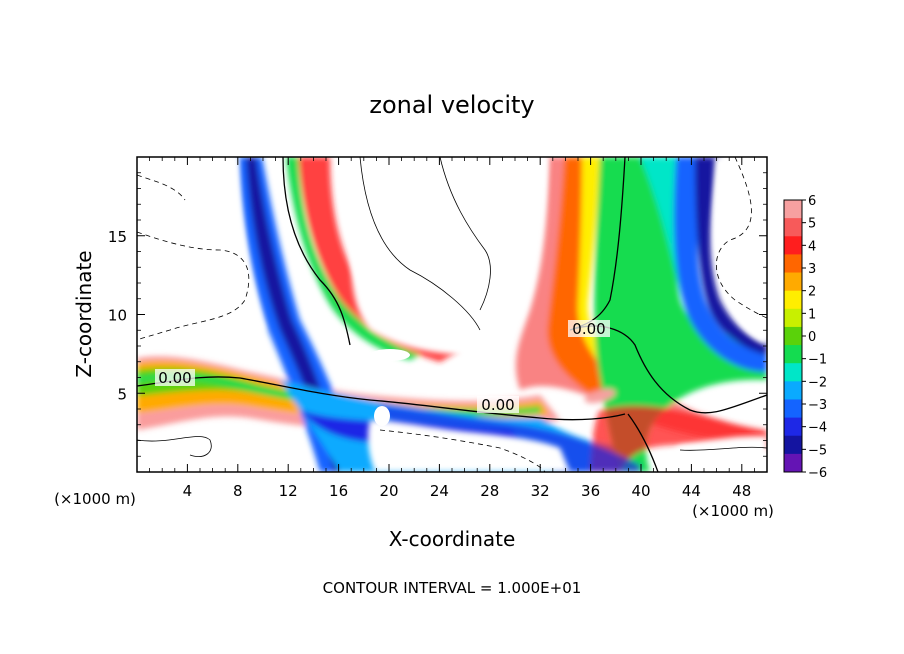 The image size is (904, 654). I want to click on x-tick-label: 40, so click(640, 491).